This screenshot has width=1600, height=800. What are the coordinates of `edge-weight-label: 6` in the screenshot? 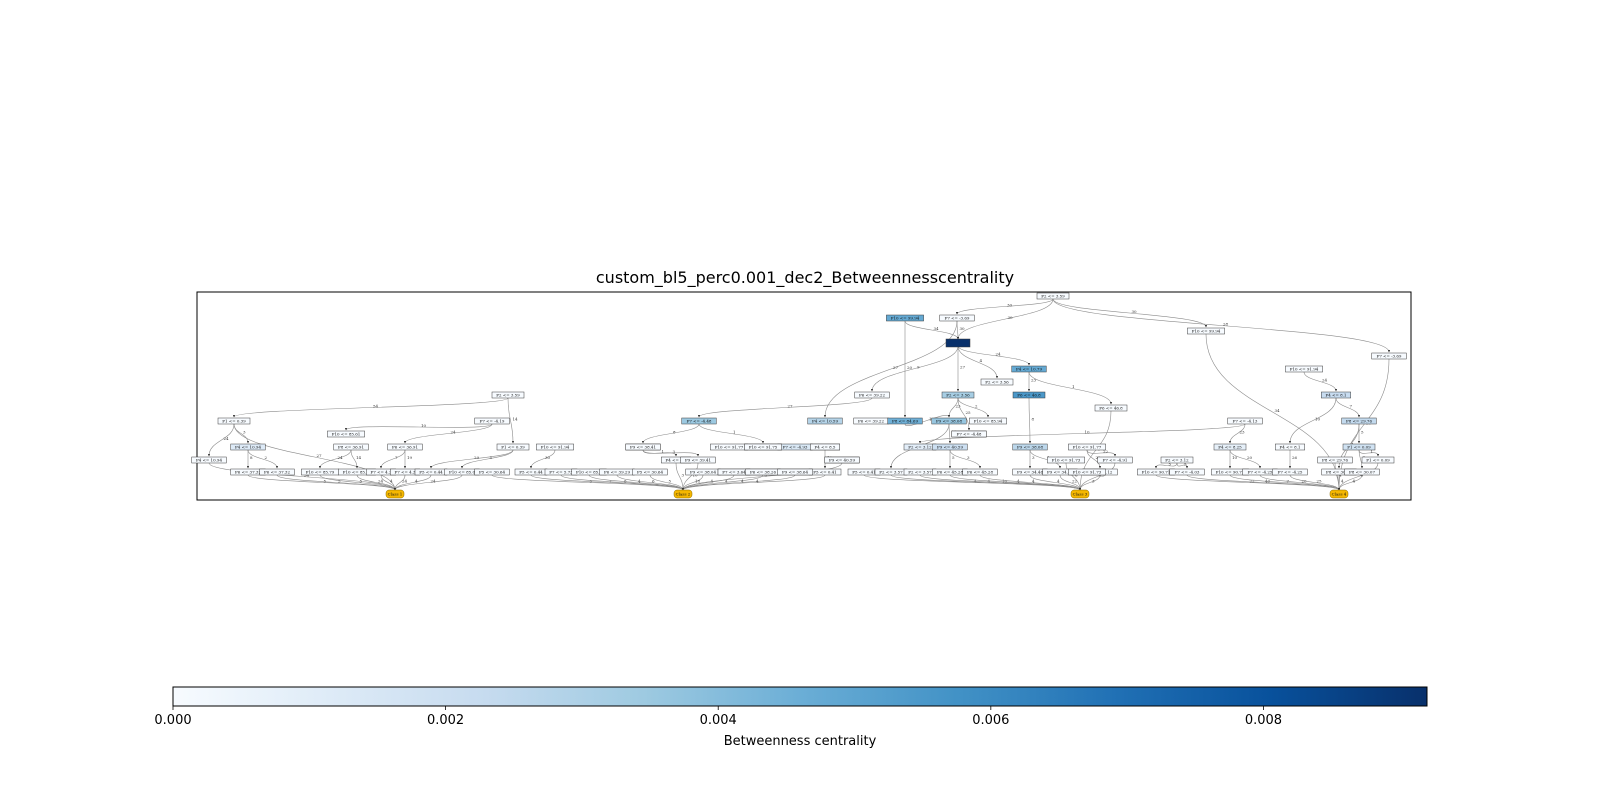 It's located at (653, 481).